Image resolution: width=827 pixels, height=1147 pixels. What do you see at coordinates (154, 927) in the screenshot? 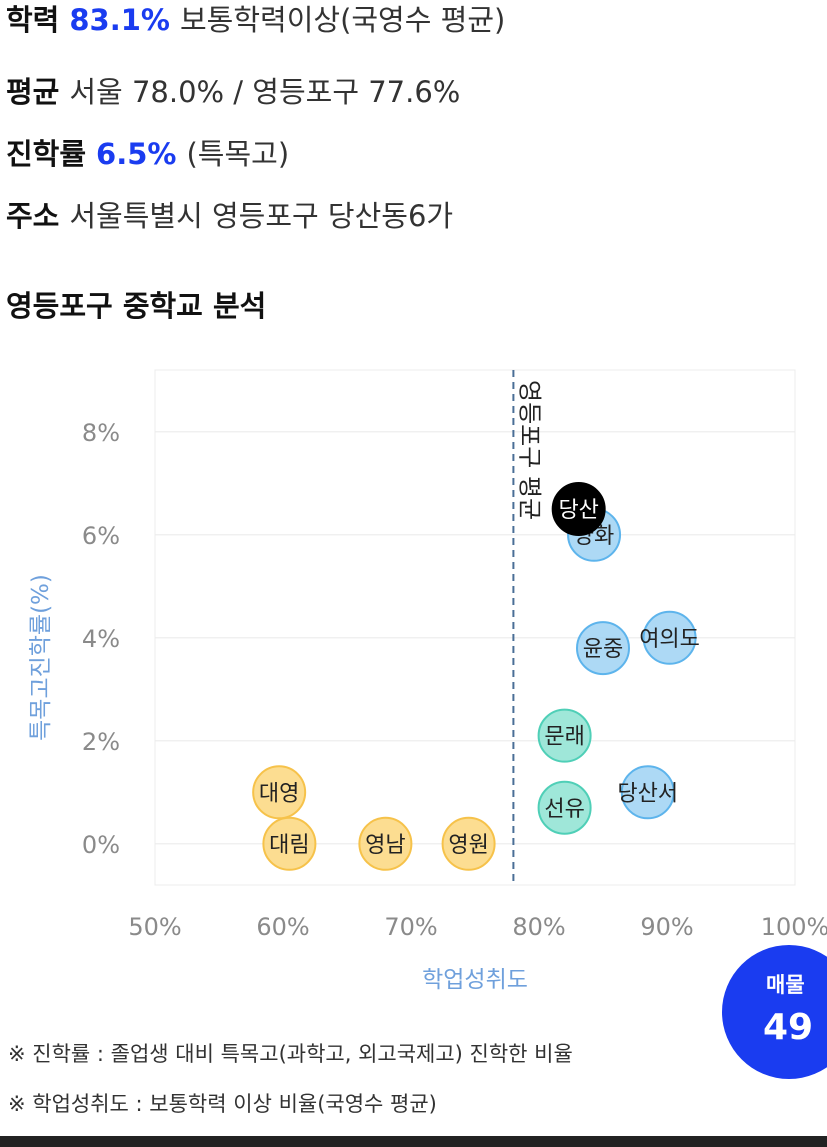
I see `x-tick-label: 50%` at bounding box center [154, 927].